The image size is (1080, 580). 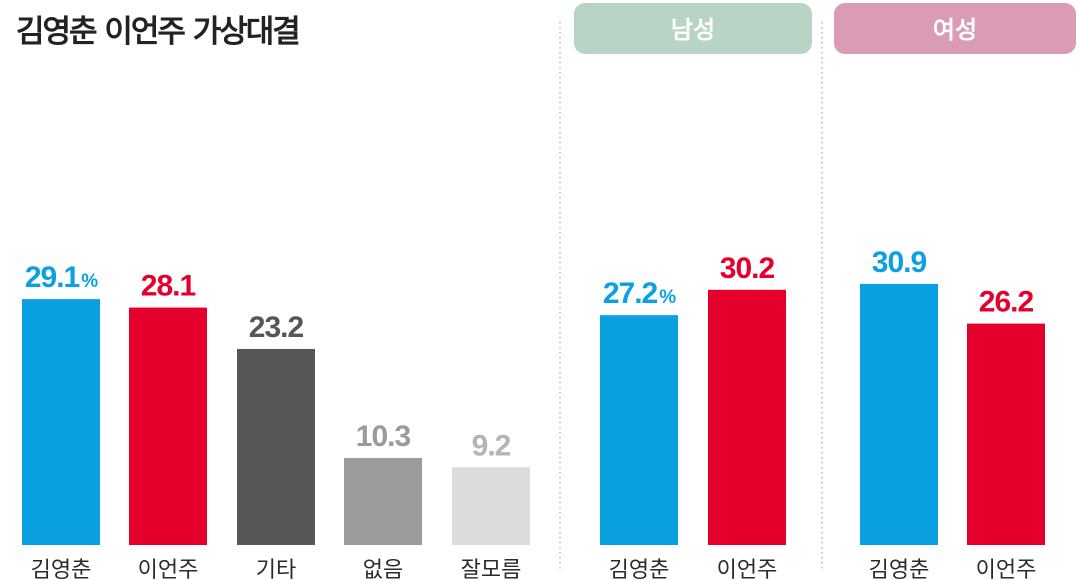 What do you see at coordinates (276, 569) in the screenshot?
I see `category-label: 기타` at bounding box center [276, 569].